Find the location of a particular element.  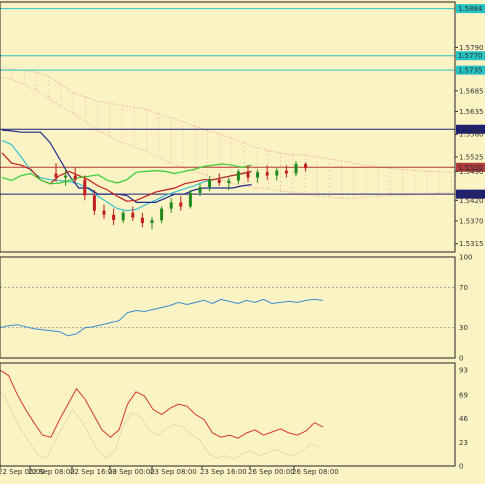

stochastic-line is located at coordinates (162, 404).